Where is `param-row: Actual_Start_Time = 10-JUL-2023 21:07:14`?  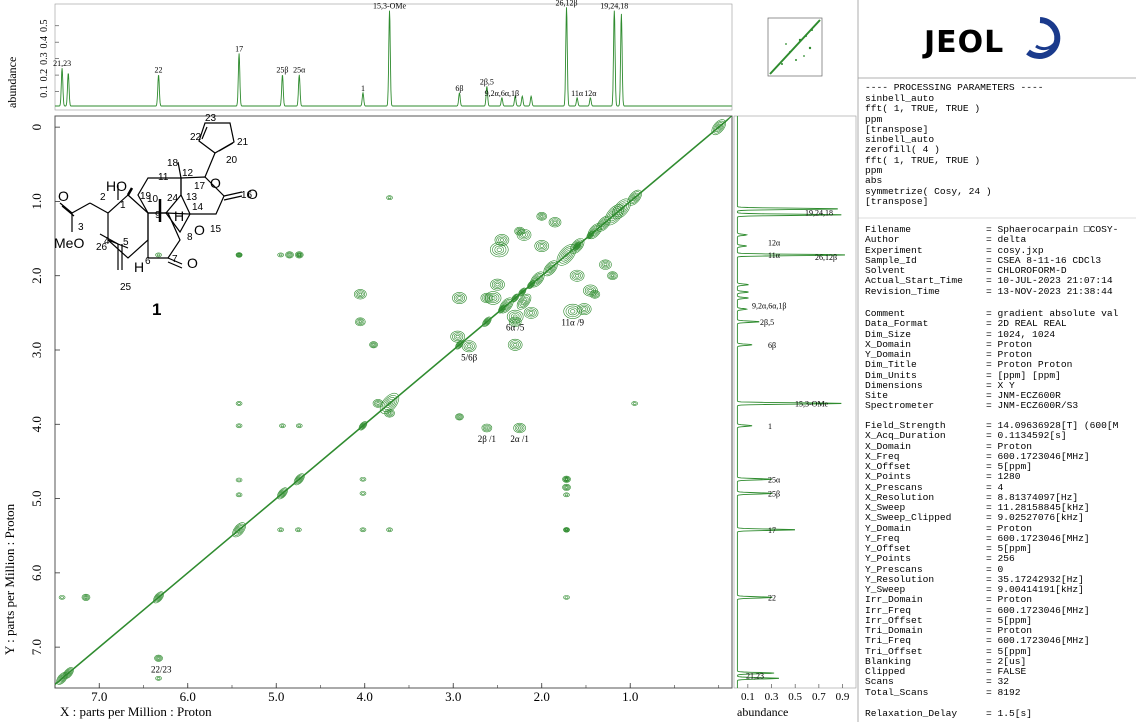 param-row: Actual_Start_Time = 10-JUL-2023 21:07:14 is located at coordinates (991, 280).